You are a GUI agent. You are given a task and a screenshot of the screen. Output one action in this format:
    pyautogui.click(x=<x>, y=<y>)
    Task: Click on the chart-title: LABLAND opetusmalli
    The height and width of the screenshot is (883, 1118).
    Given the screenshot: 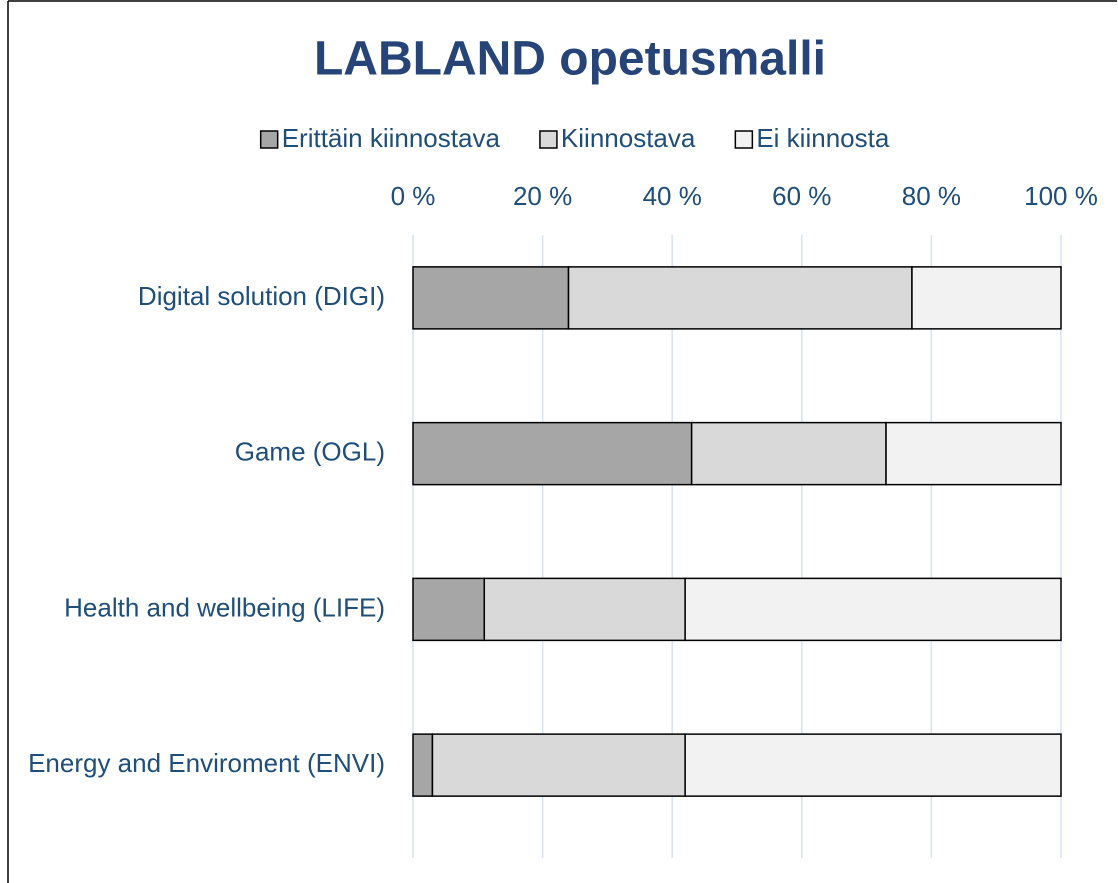 What is the action you would take?
    pyautogui.click(x=570, y=59)
    